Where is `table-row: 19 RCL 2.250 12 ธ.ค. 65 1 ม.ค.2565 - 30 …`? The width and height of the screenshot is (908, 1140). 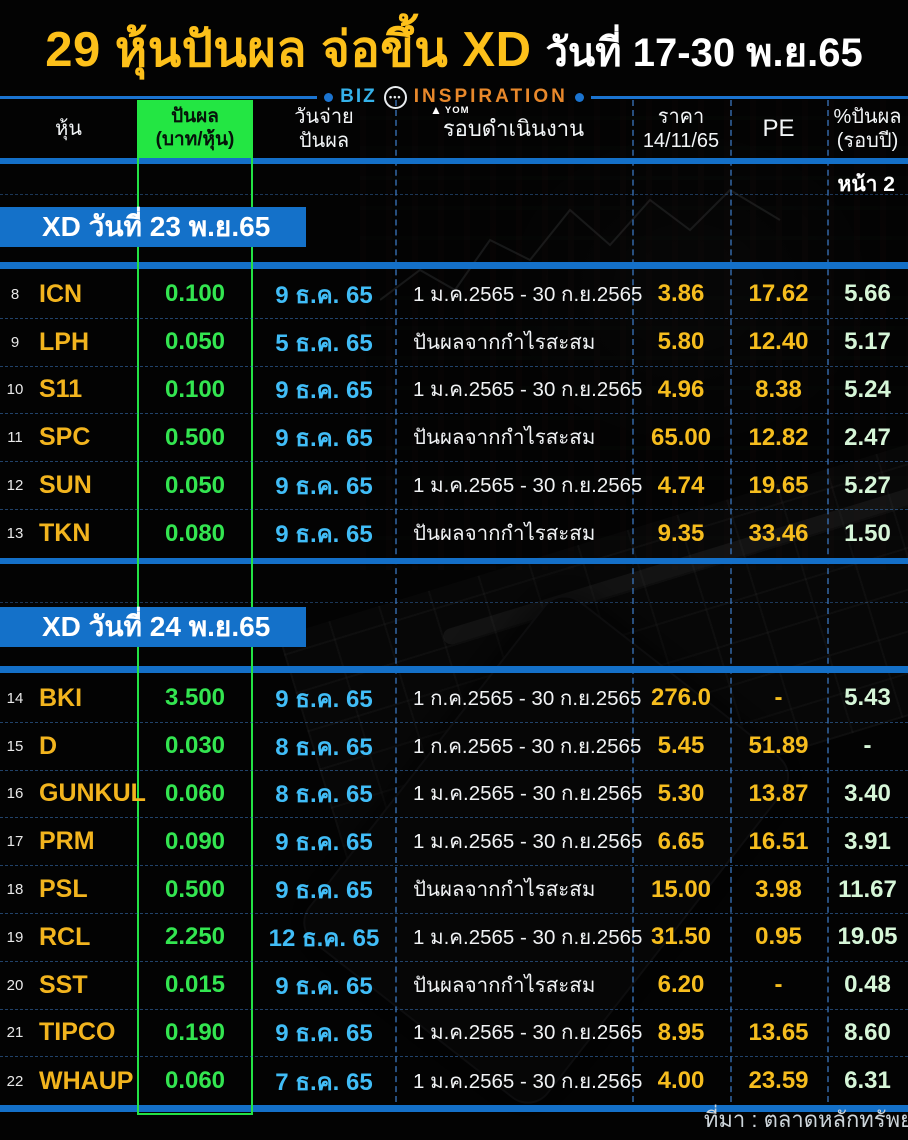 table-row: 19 RCL 2.250 12 ธ.ค. 65 1 ม.ค.2565 - 30 … is located at coordinates (454, 938).